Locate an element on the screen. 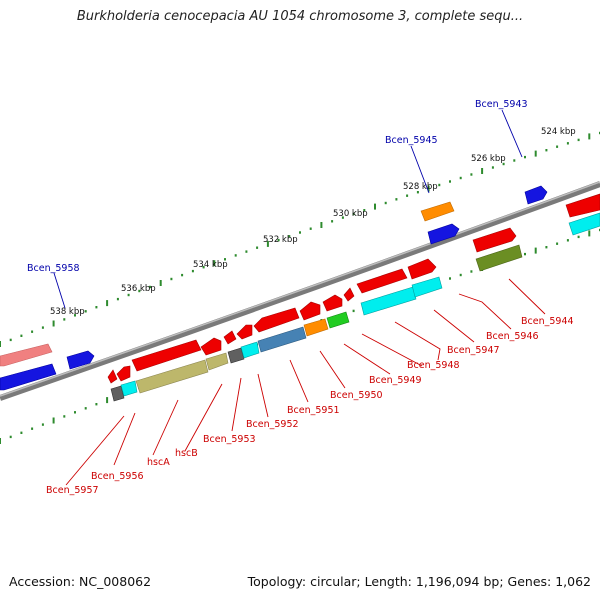 This screenshot has width=600, height=604. gene-bcen-5958-b is located at coordinates (28, 377).